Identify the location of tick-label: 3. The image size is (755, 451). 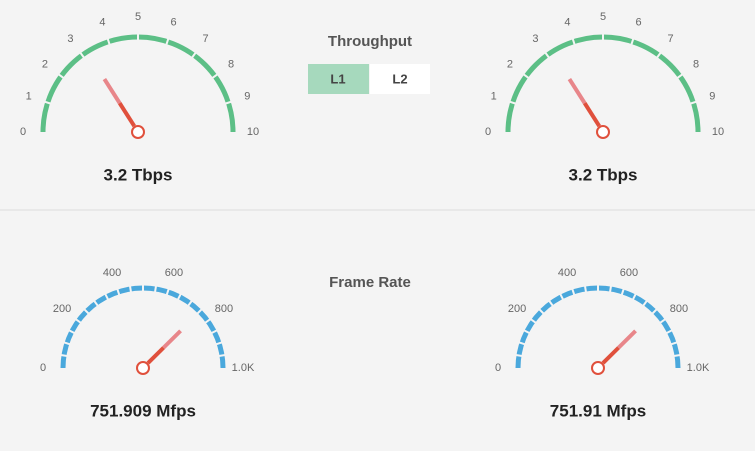
(70, 39).